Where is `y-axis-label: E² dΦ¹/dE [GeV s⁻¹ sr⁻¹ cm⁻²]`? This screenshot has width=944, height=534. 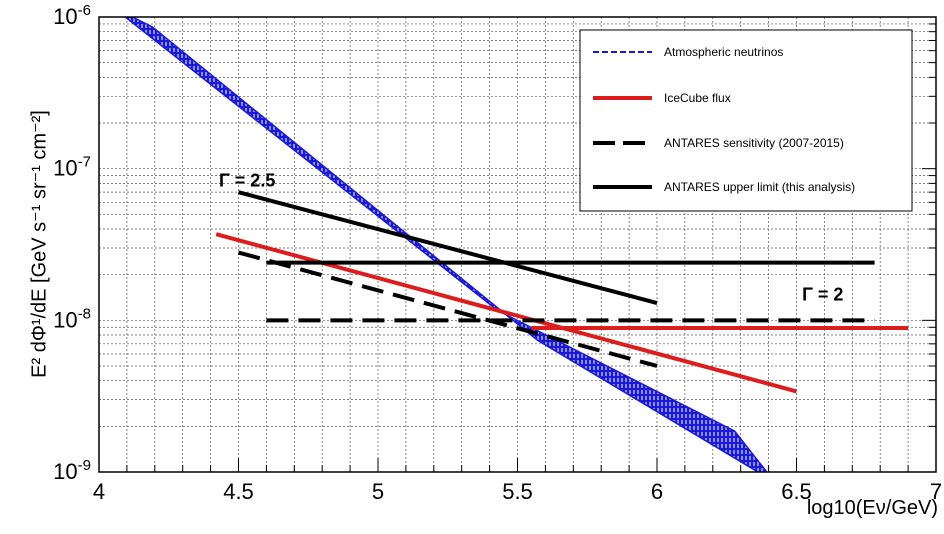
y-axis-label: E² dΦ¹/dE [GeV s⁻¹ sr⁻¹ cm⁻²] is located at coordinates (39, 244).